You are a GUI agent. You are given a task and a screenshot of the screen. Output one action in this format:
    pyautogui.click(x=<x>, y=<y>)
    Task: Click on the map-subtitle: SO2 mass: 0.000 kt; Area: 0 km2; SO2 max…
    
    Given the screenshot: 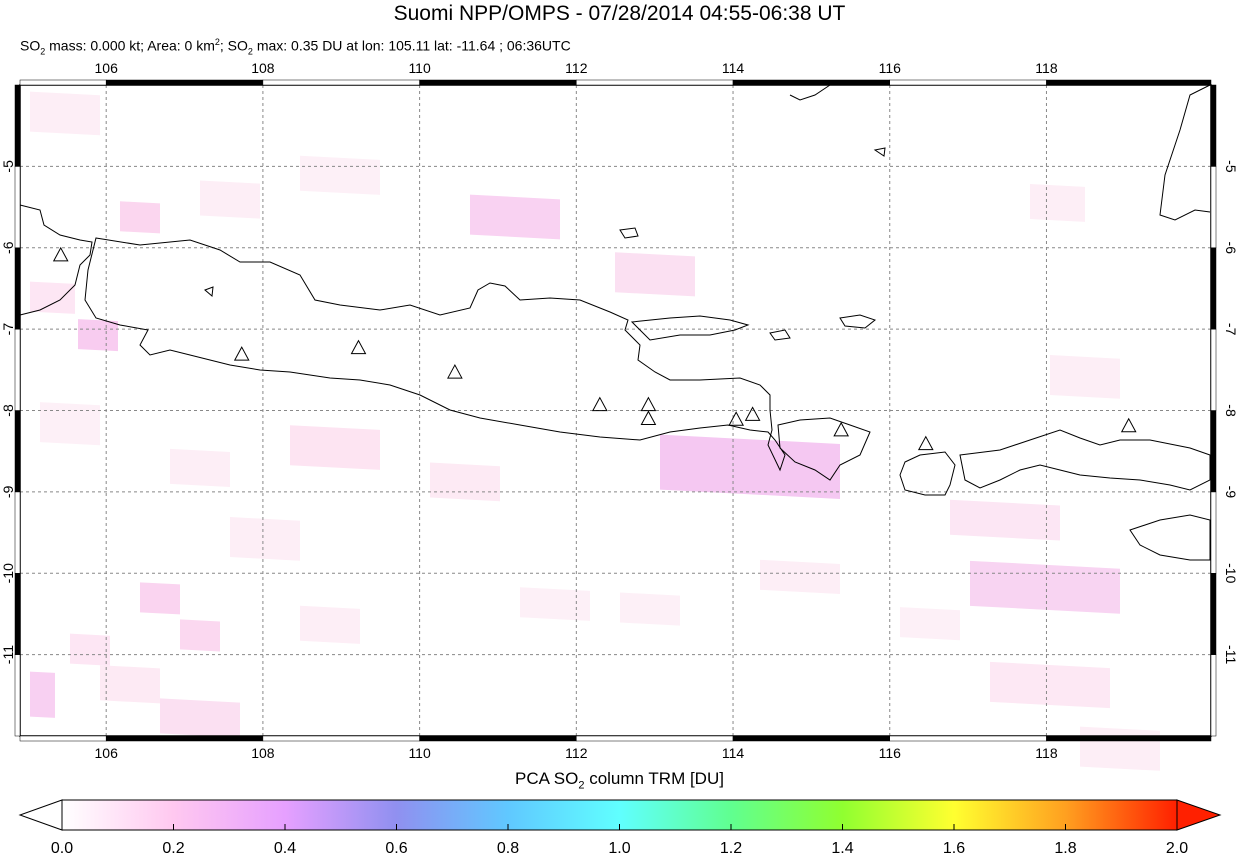 What is the action you would take?
    pyautogui.click(x=295, y=47)
    